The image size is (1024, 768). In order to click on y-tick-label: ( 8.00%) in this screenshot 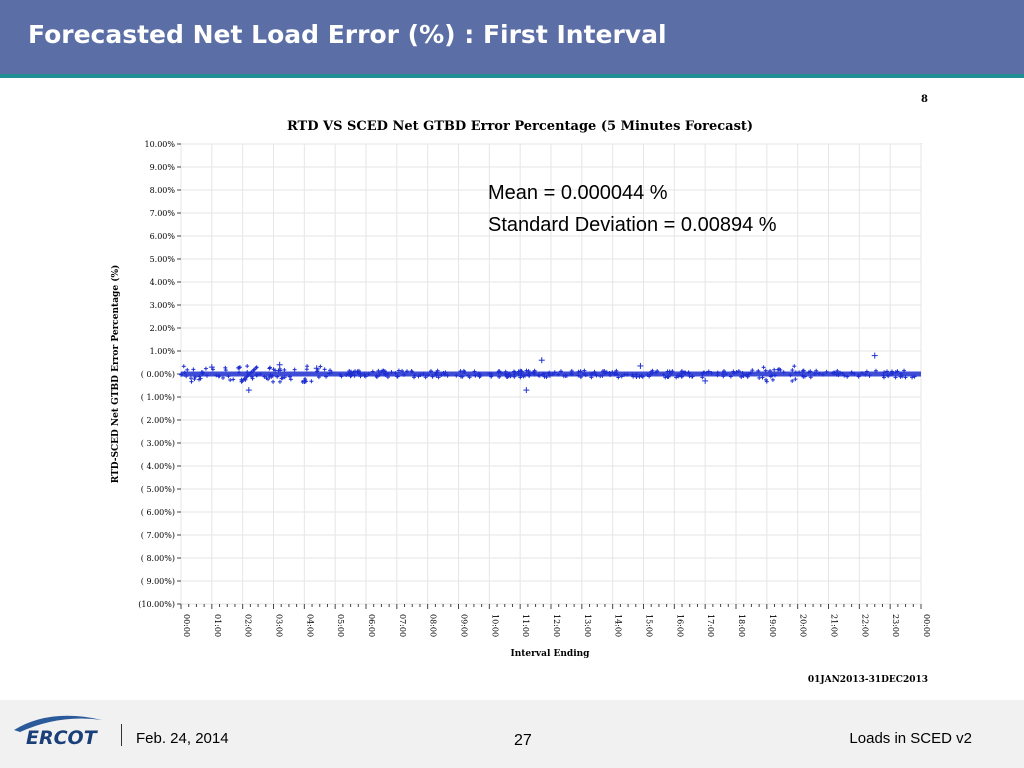, I will do `click(158, 558)`.